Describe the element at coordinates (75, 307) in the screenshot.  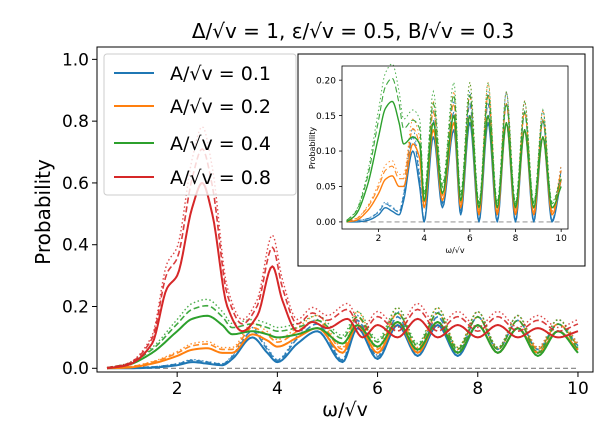
I see `y-tick-label: 0.2` at that location.